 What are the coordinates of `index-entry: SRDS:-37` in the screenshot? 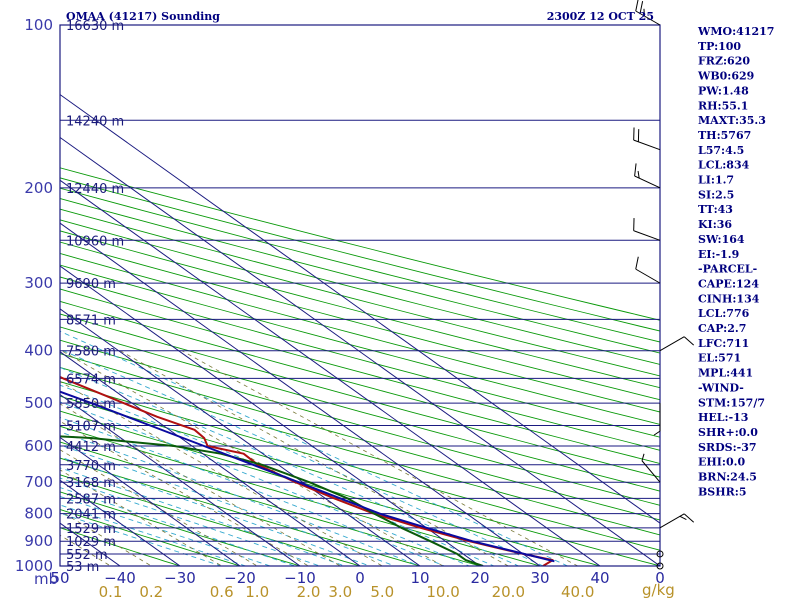 It's located at (727, 447).